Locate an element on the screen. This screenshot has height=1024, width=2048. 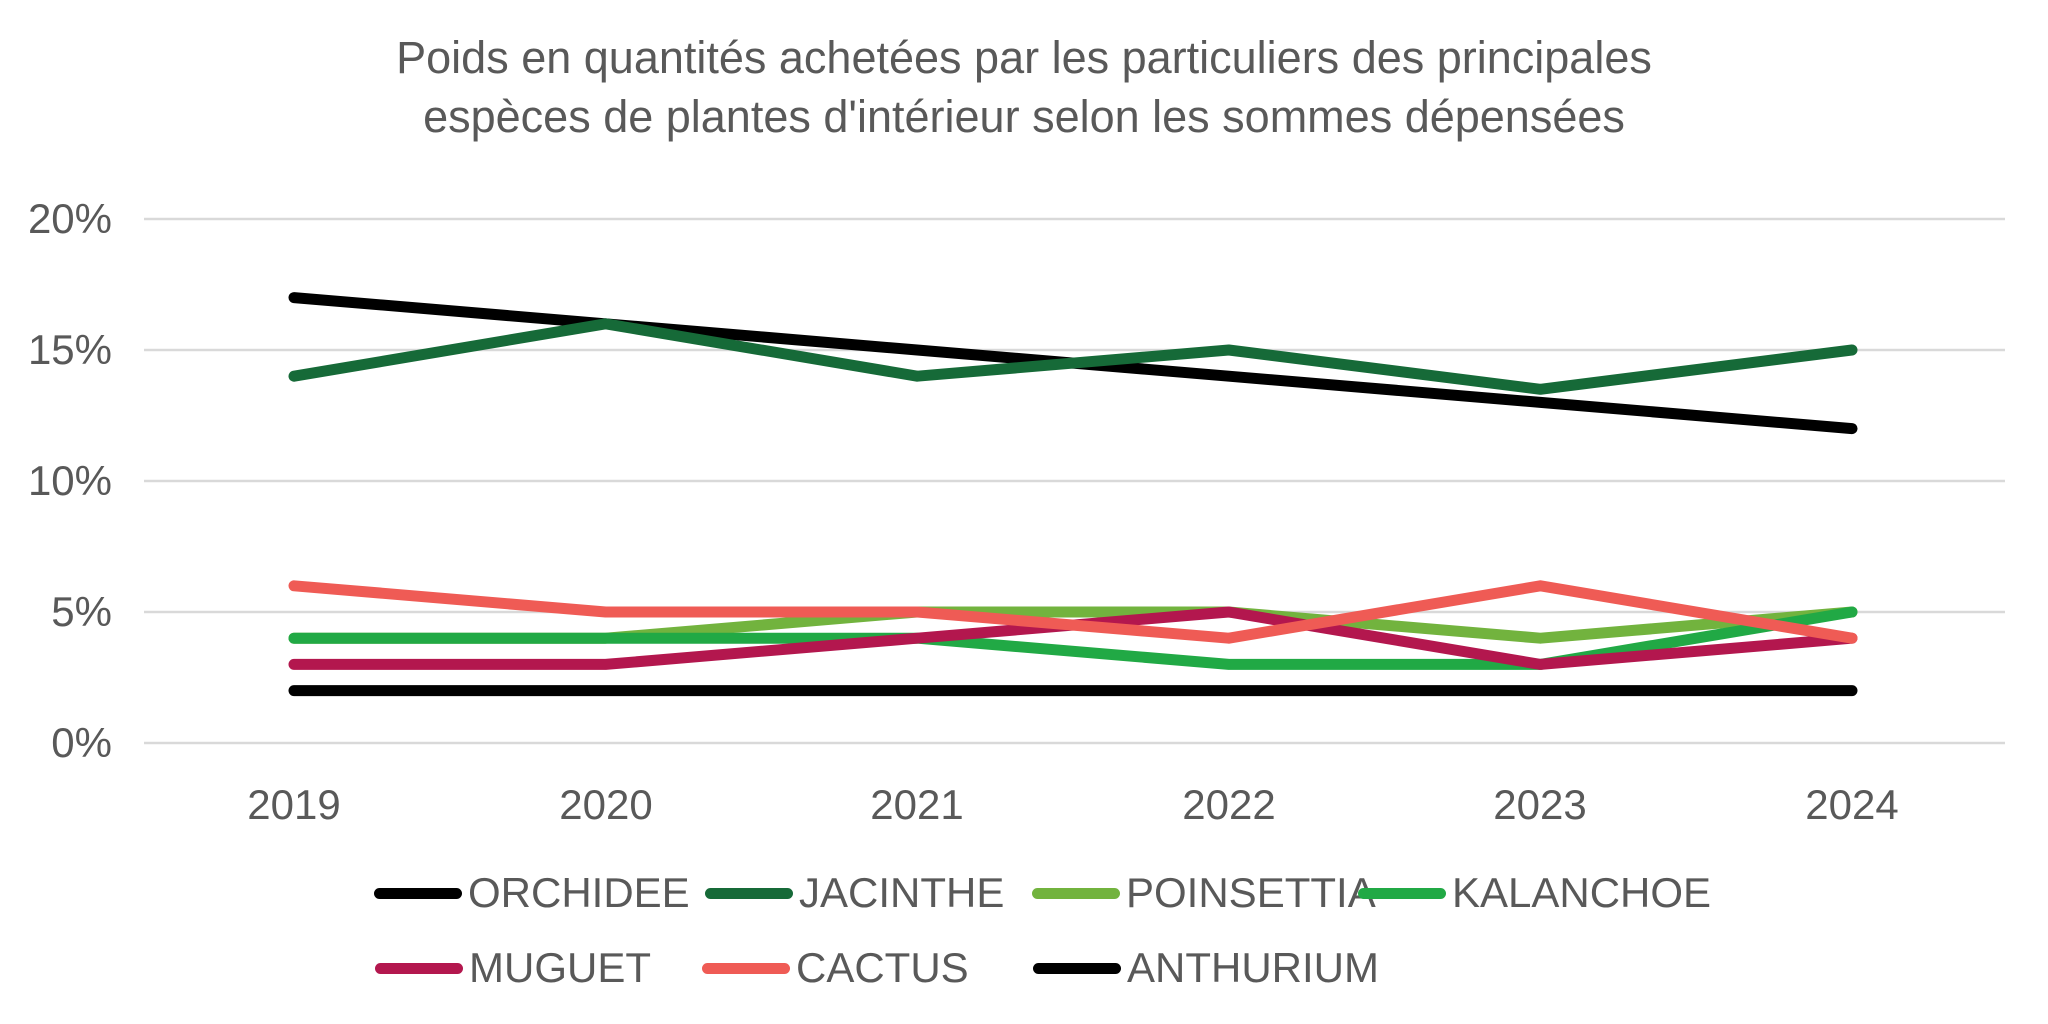
legend-label: JACINTHE is located at coordinates (902, 892).